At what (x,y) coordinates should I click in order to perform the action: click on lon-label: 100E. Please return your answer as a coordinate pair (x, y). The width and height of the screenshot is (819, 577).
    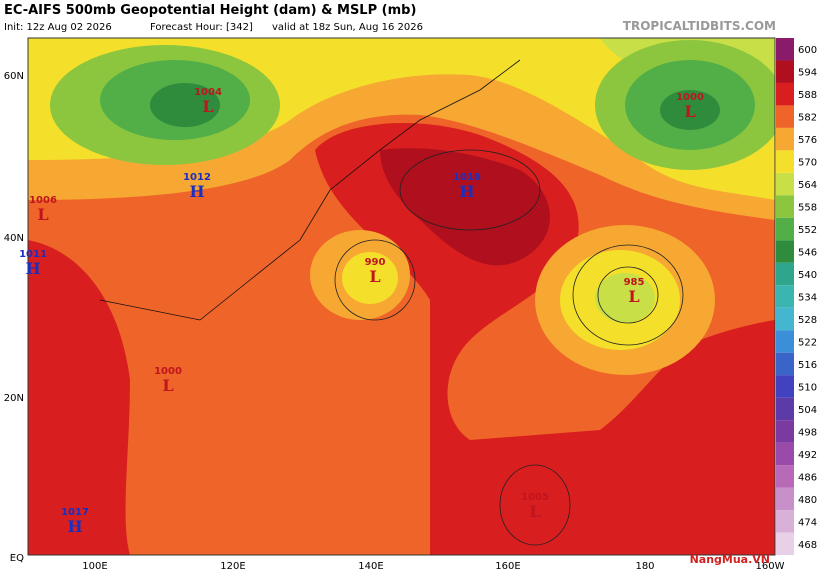
    Looking at the image, I should click on (94, 566).